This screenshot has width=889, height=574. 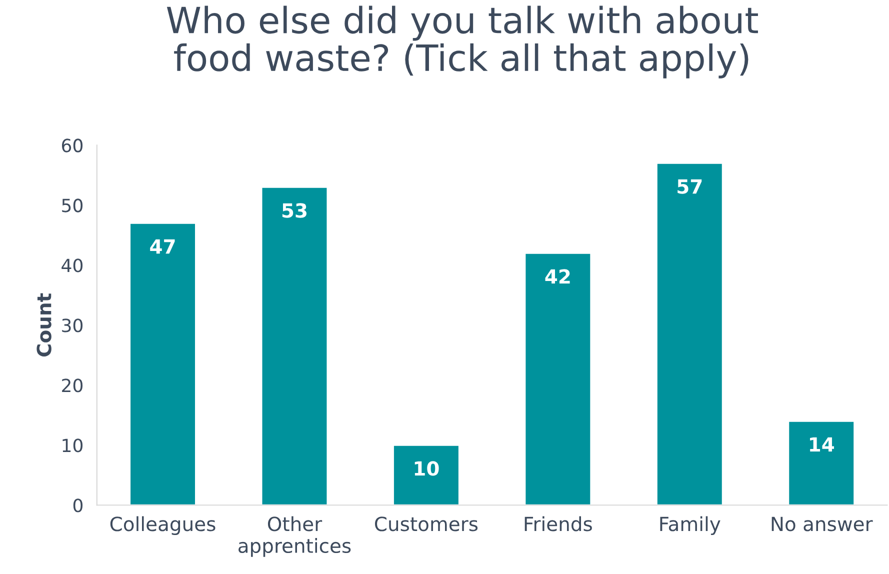 I want to click on y-tick-label: 10, so click(x=72, y=445).